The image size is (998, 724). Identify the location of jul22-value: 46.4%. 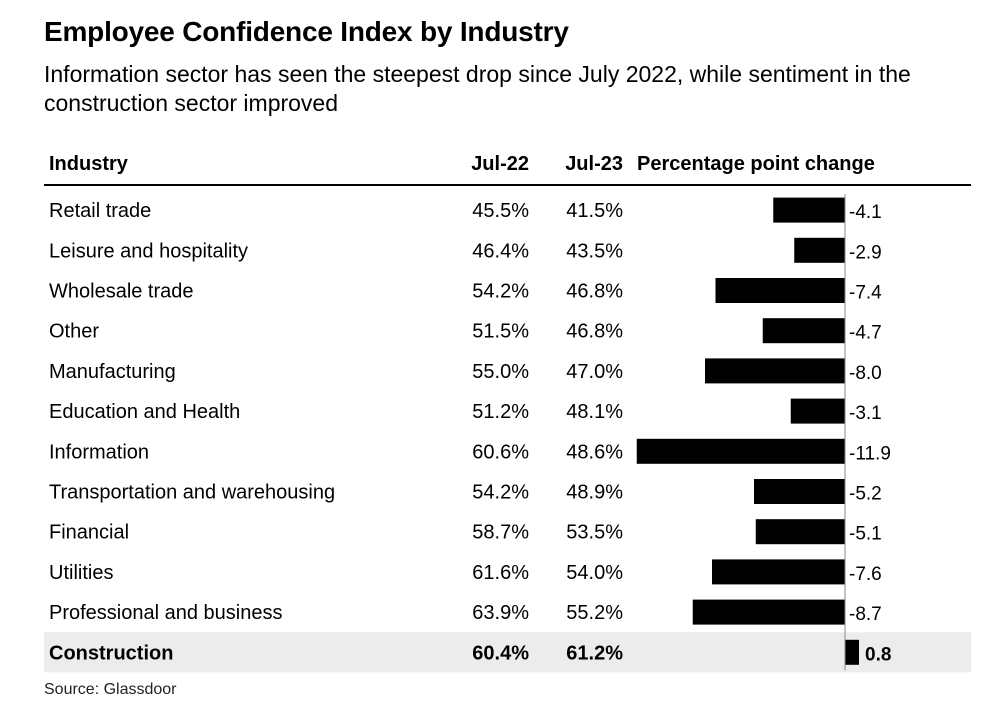
(500, 251).